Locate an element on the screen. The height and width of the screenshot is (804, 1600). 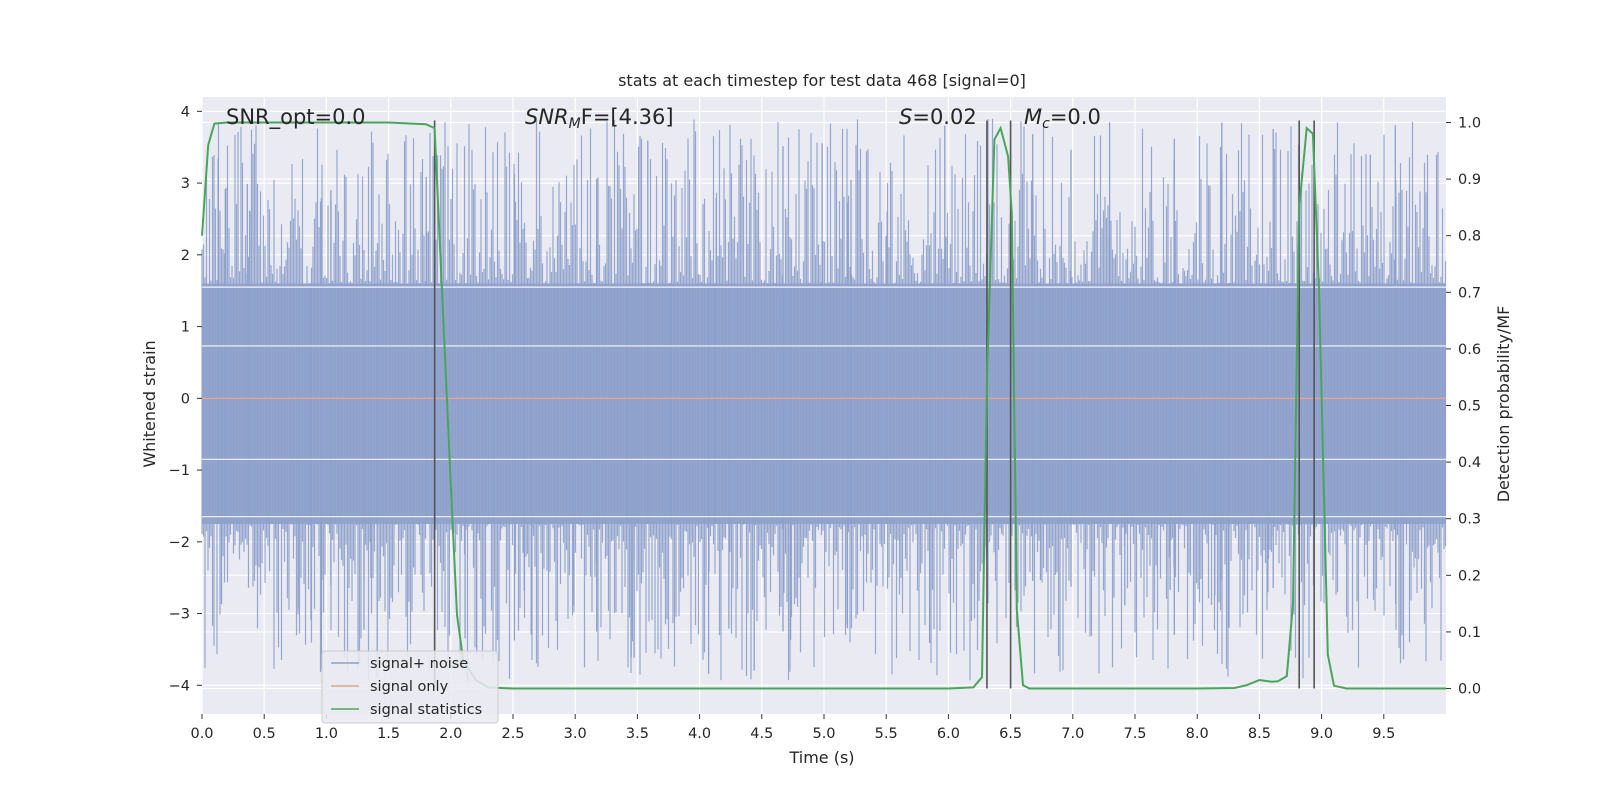
x-tick-label: 1.0 is located at coordinates (326, 734).